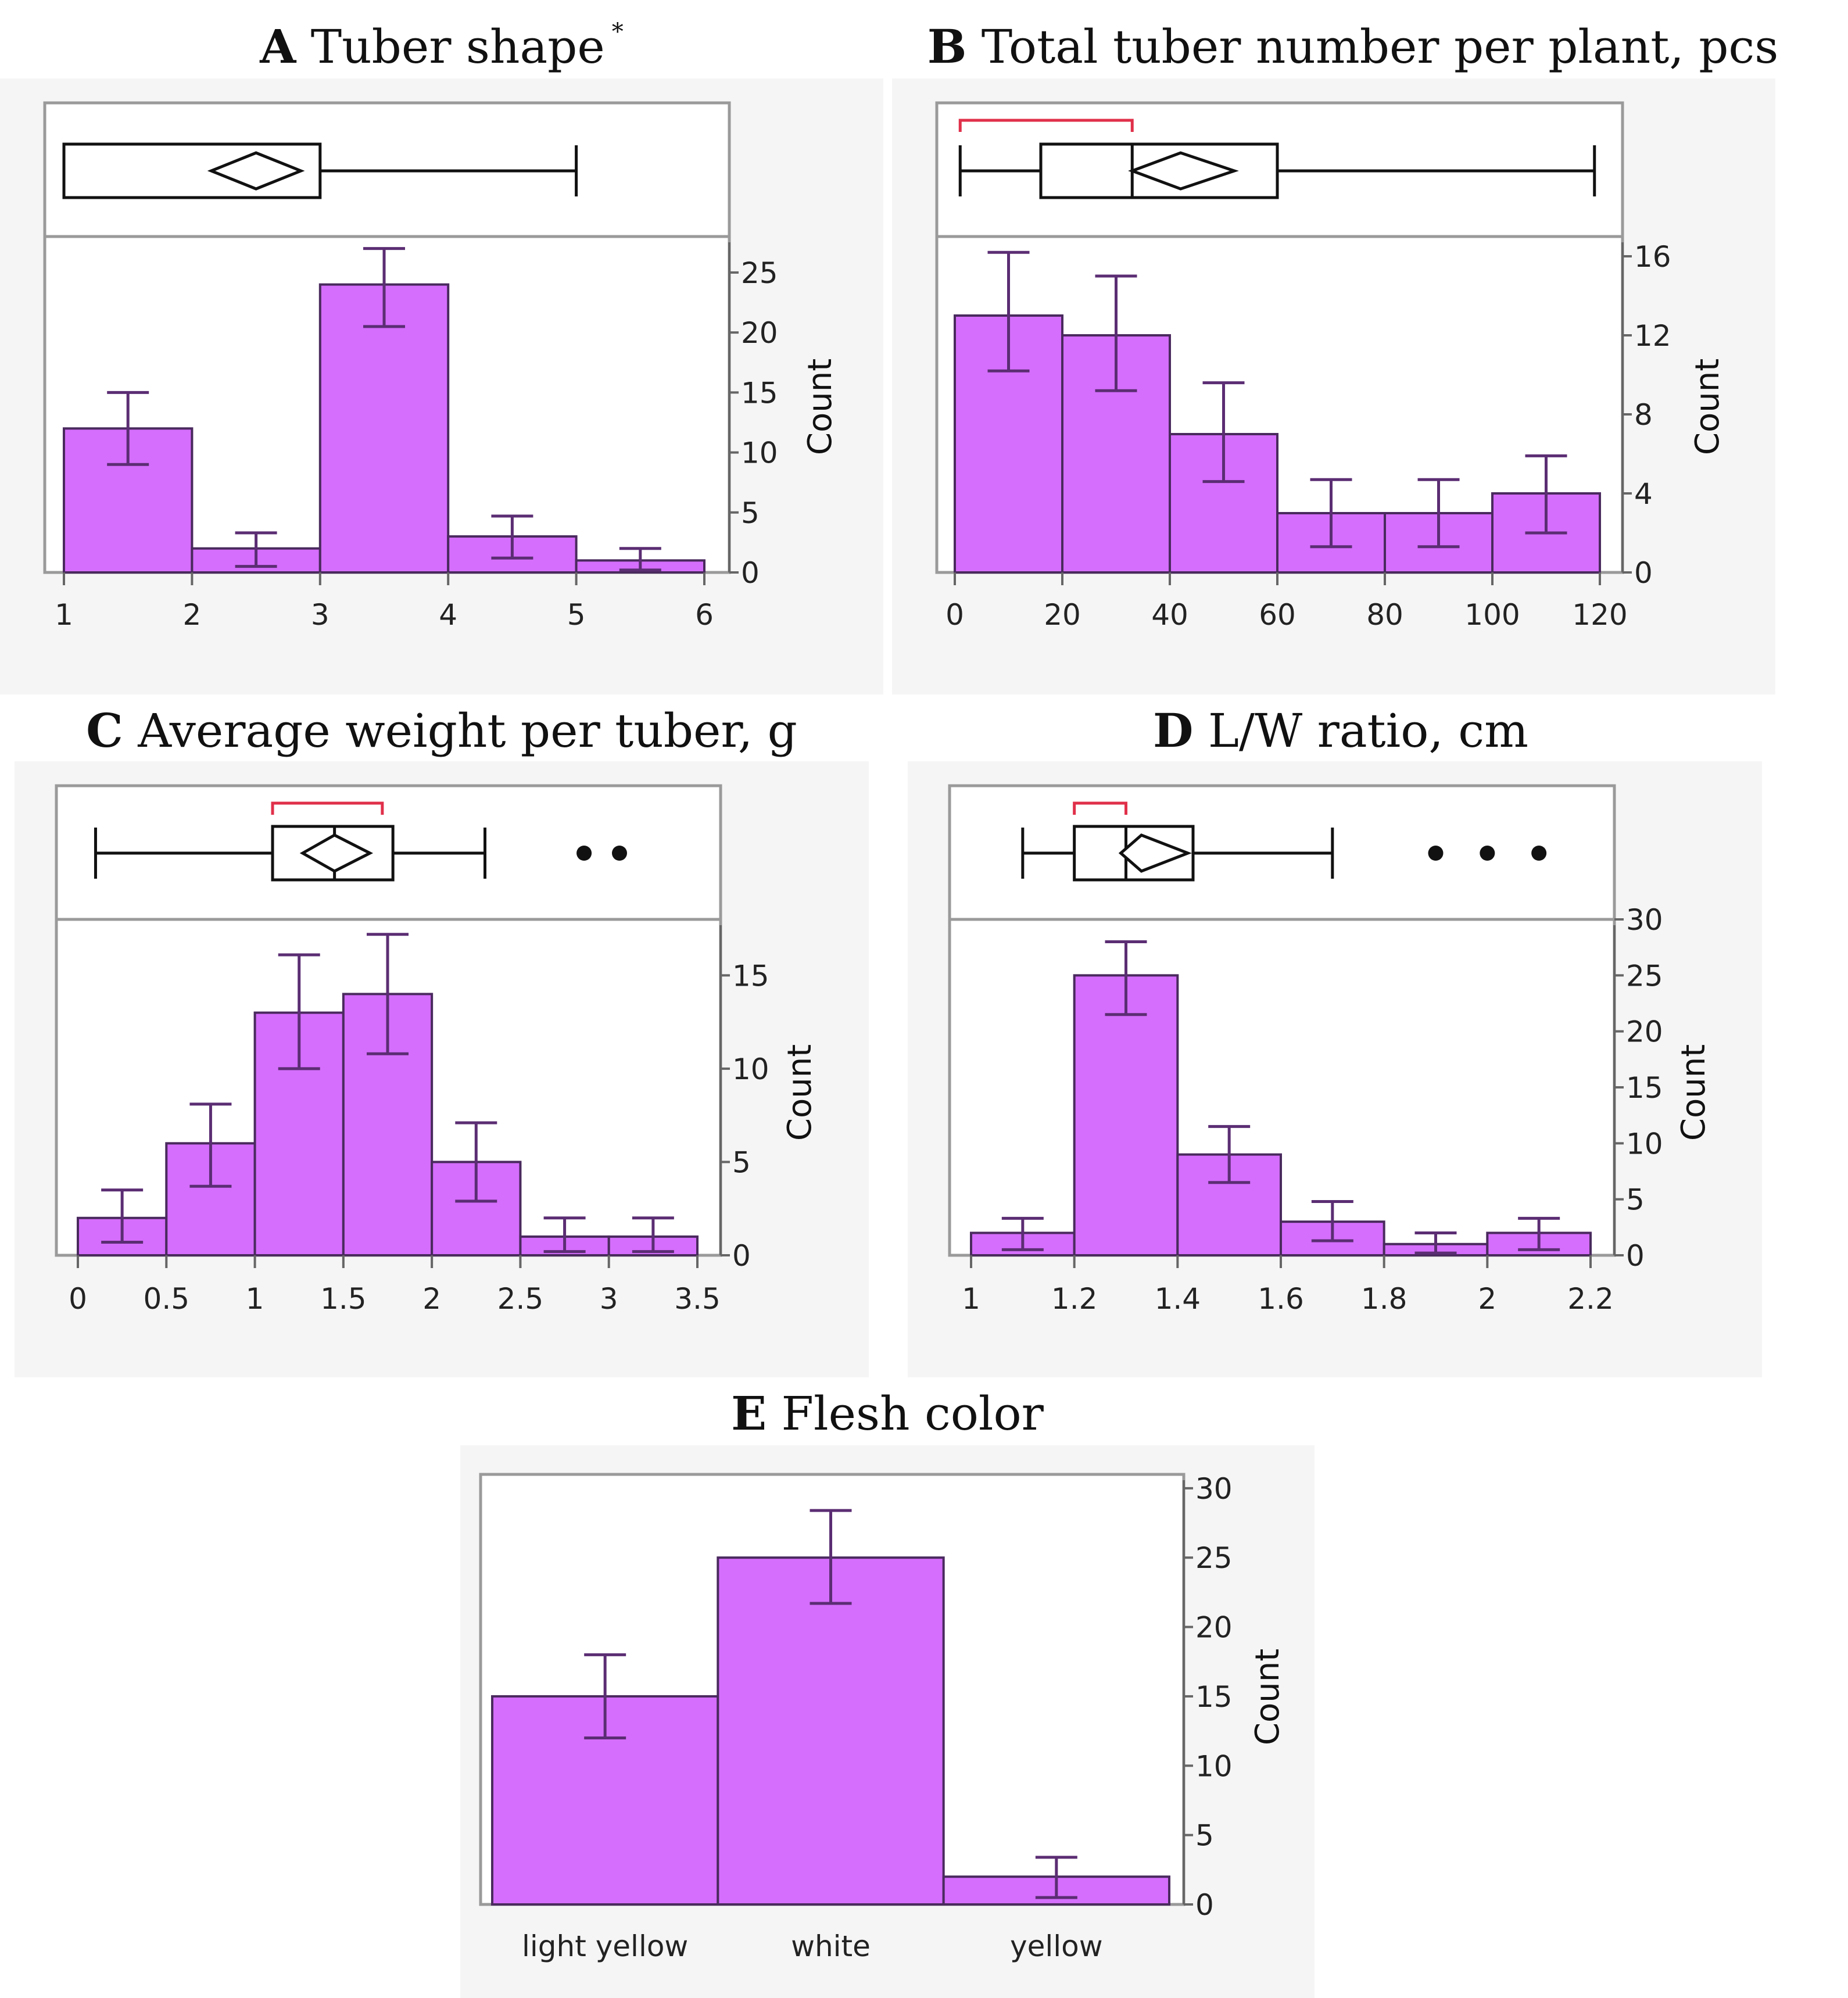 Image resolution: width=1848 pixels, height=1998 pixels. Describe the element at coordinates (759, 393) in the screenshot. I see `panel-a-y-tick-label: 15` at that location.